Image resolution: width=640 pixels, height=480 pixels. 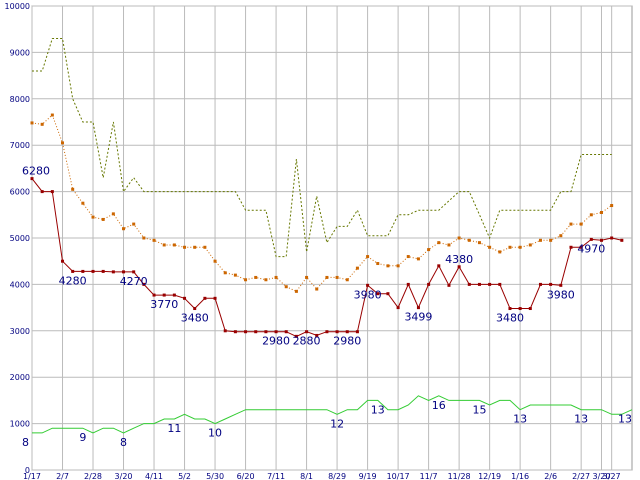 I want to click on x-tick-label: 4/11, so click(x=154, y=476).